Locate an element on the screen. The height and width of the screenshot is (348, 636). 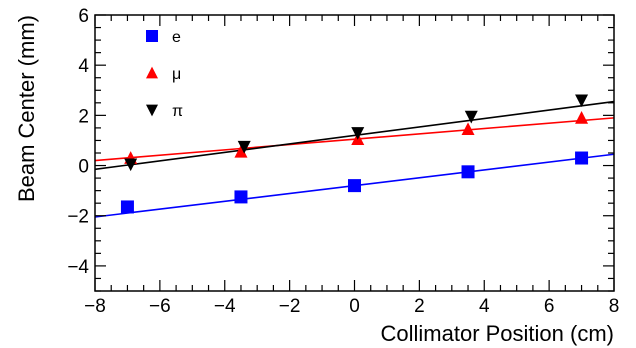
legend-label: π is located at coordinates (177, 111).